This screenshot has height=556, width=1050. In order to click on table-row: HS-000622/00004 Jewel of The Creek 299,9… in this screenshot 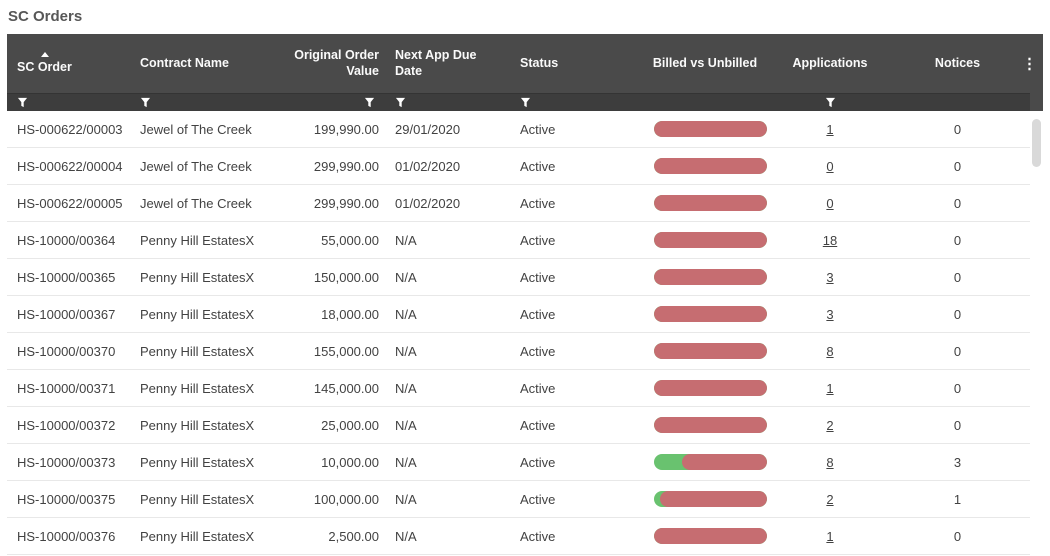, I will do `click(518, 166)`.